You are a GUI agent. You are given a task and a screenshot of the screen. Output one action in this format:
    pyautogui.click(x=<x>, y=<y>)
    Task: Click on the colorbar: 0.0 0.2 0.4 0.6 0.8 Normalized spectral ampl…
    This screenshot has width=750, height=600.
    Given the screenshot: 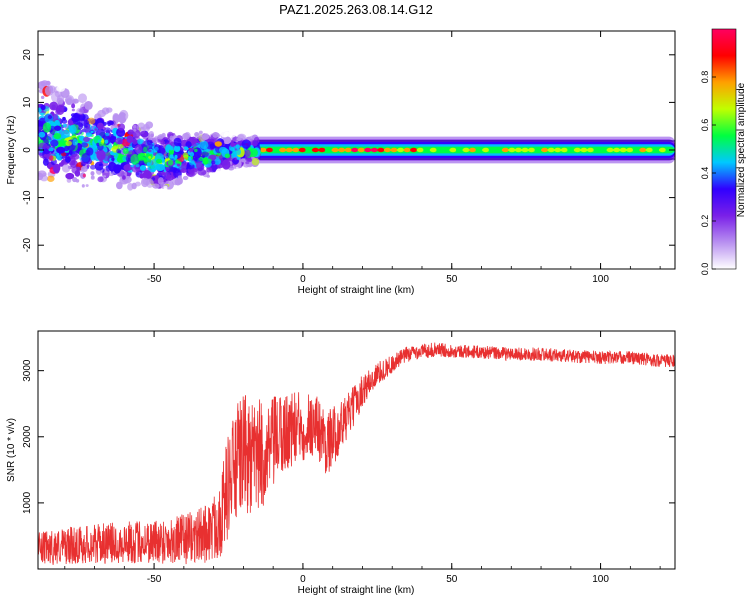 What is the action you would take?
    pyautogui.click(x=723, y=151)
    